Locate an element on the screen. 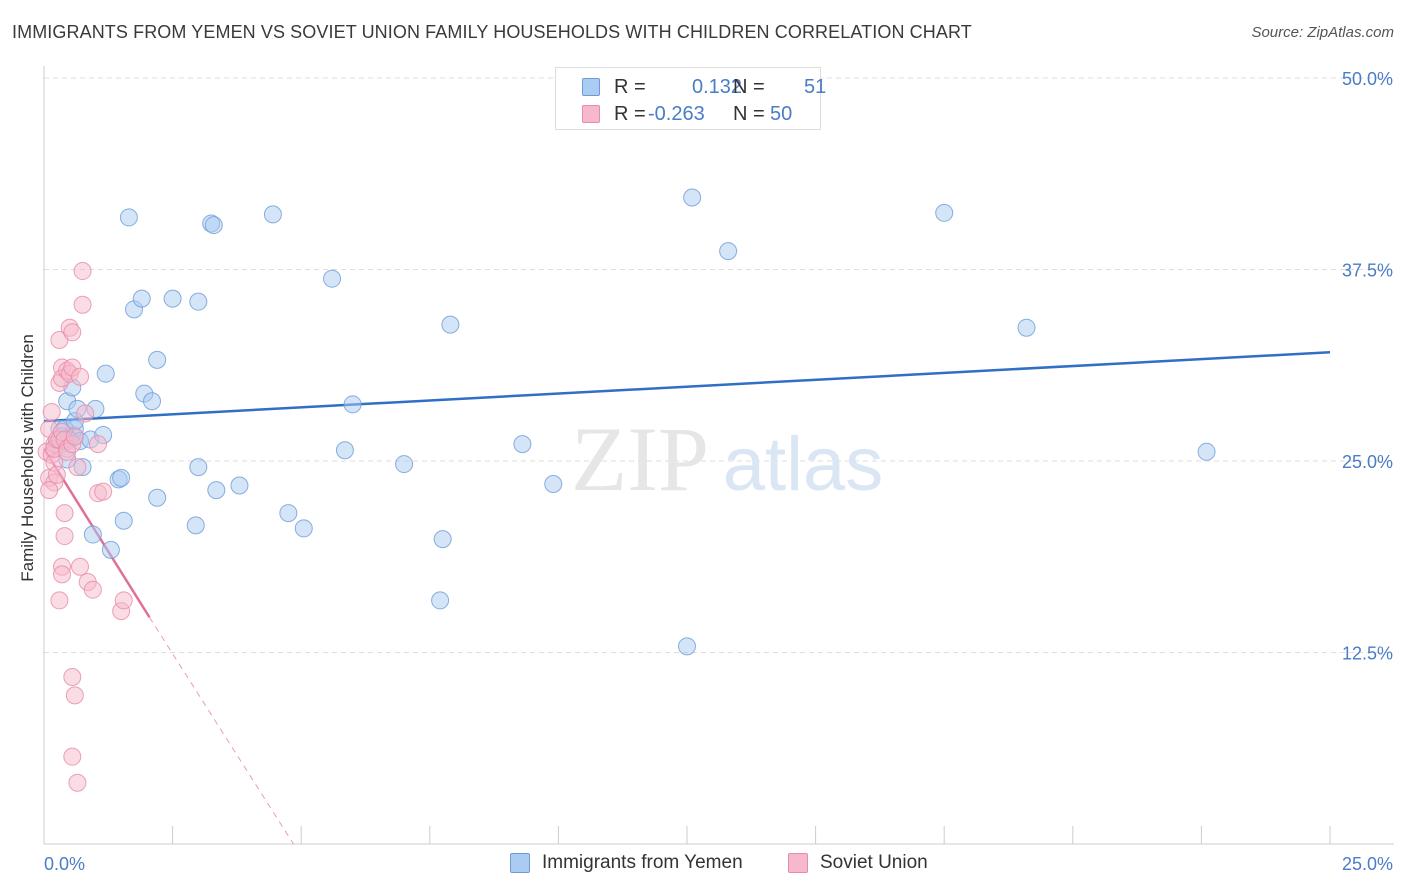 The image size is (1406, 892). source-label: Source: ZipAtlas.com is located at coordinates (1322, 32).